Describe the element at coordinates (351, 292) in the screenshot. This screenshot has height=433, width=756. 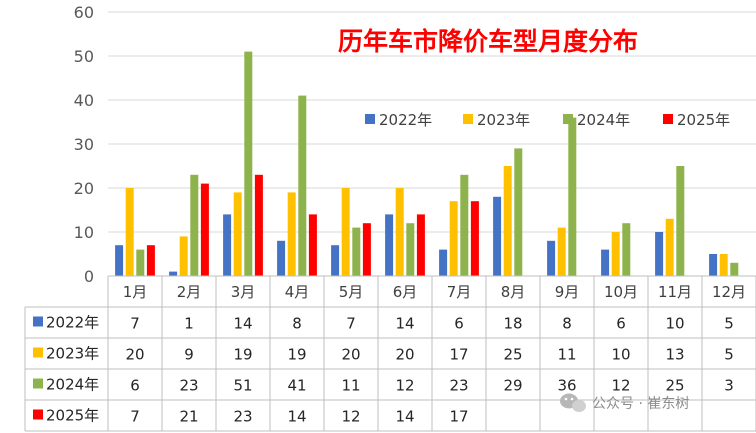
I see `x-tick-label: 5月` at that location.